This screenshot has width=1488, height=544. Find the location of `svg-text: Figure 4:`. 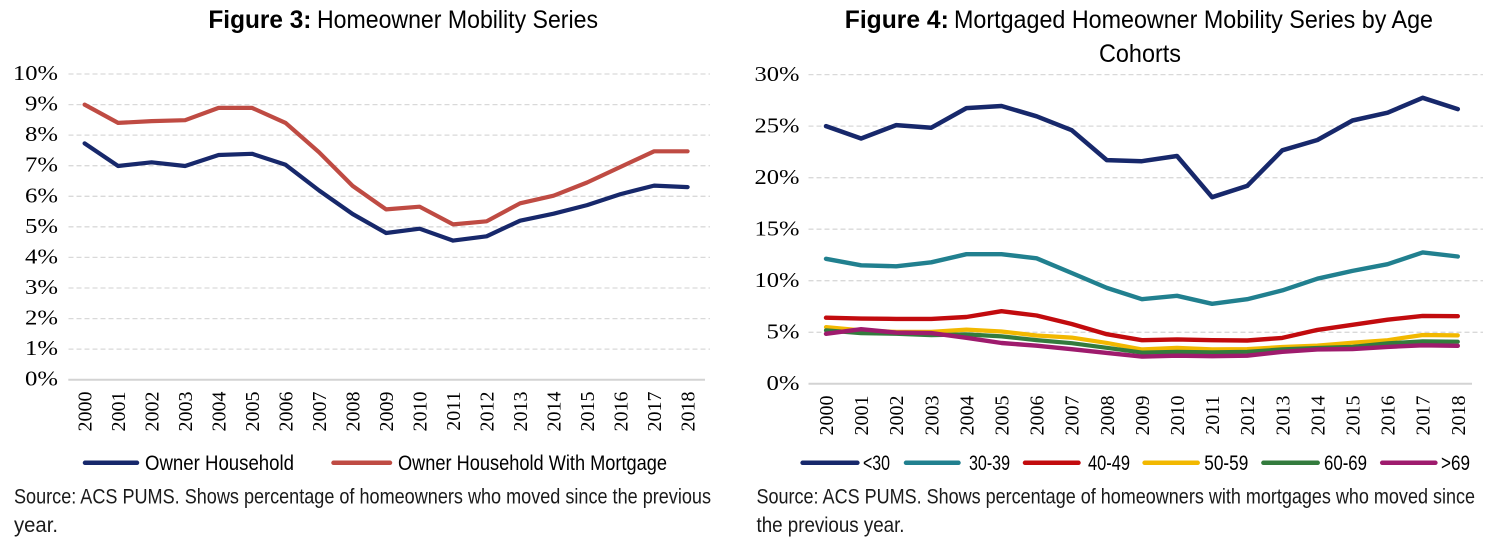

svg-text: Figure 4: is located at coordinates (897, 20).